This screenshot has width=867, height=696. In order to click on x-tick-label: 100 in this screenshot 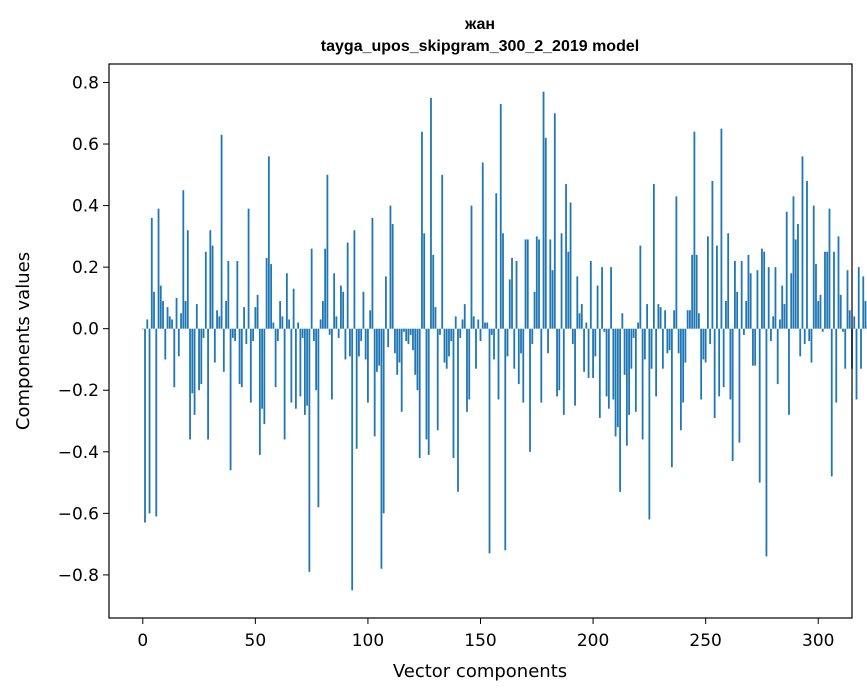, I will do `click(368, 641)`.